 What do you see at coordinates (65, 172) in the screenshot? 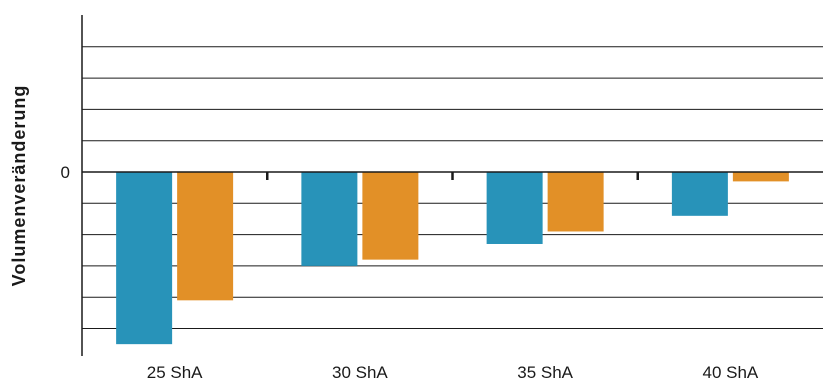
I see `y-tick-label-zero: 0` at bounding box center [65, 172].